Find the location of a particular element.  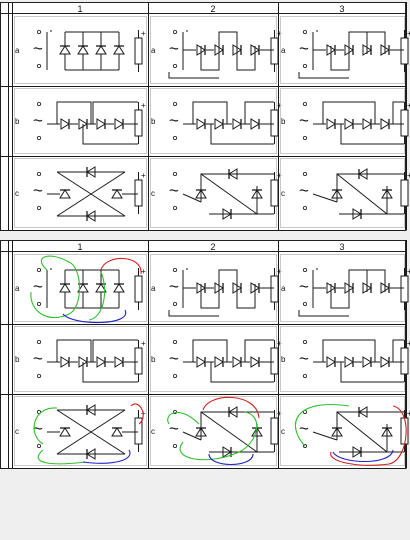

circuit-c1: c ~ + is located at coordinates (80, 193).